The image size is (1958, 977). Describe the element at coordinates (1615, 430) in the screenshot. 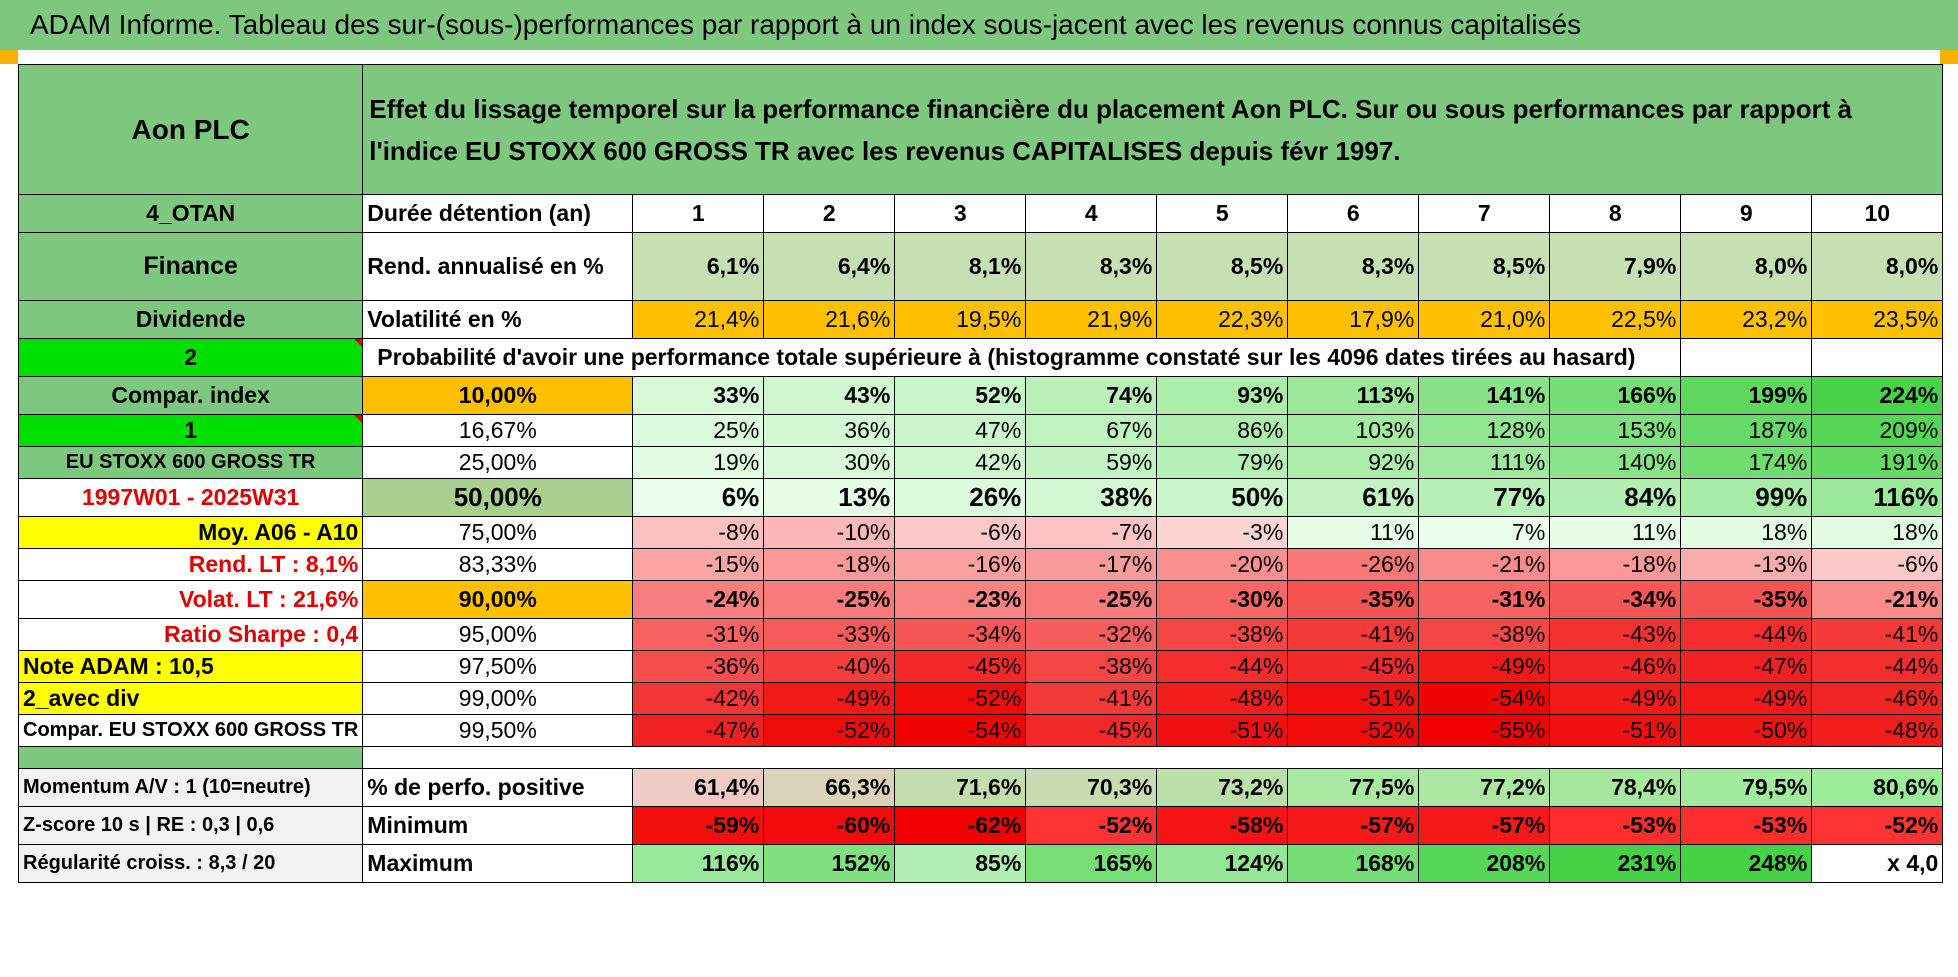

I see `percentile-value: 153%` at that location.